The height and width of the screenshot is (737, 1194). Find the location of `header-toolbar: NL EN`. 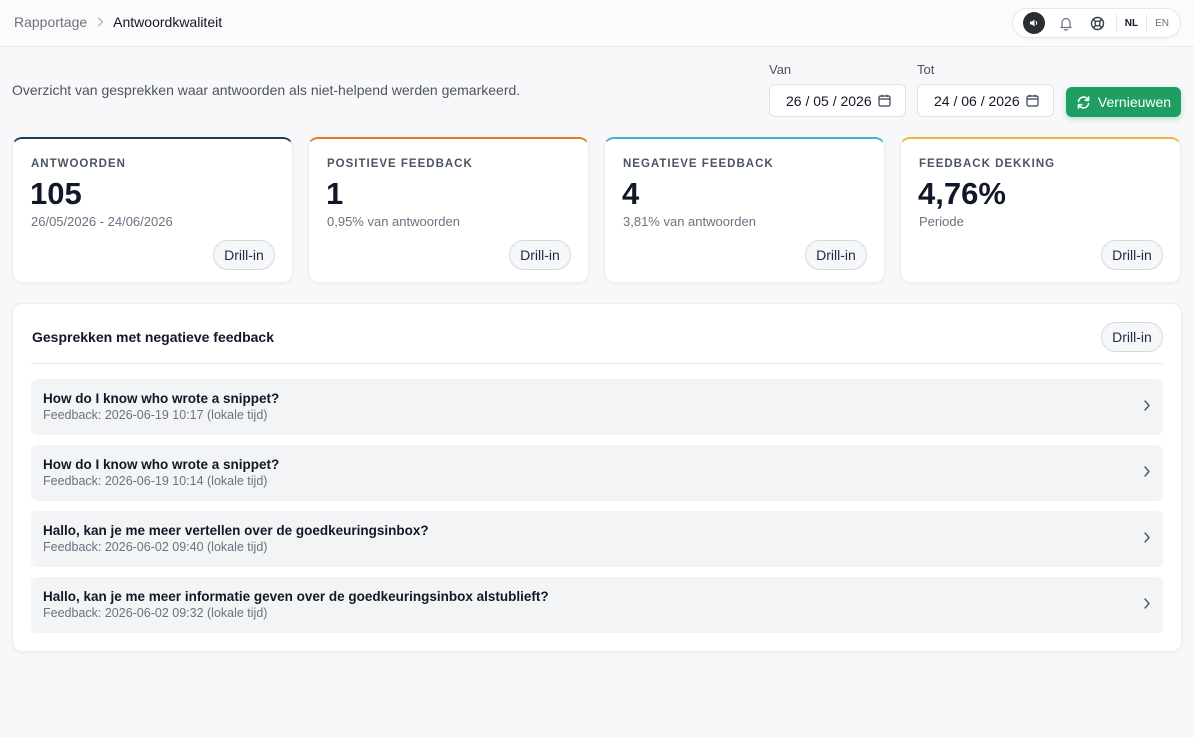

header-toolbar: NL EN is located at coordinates (1096, 23).